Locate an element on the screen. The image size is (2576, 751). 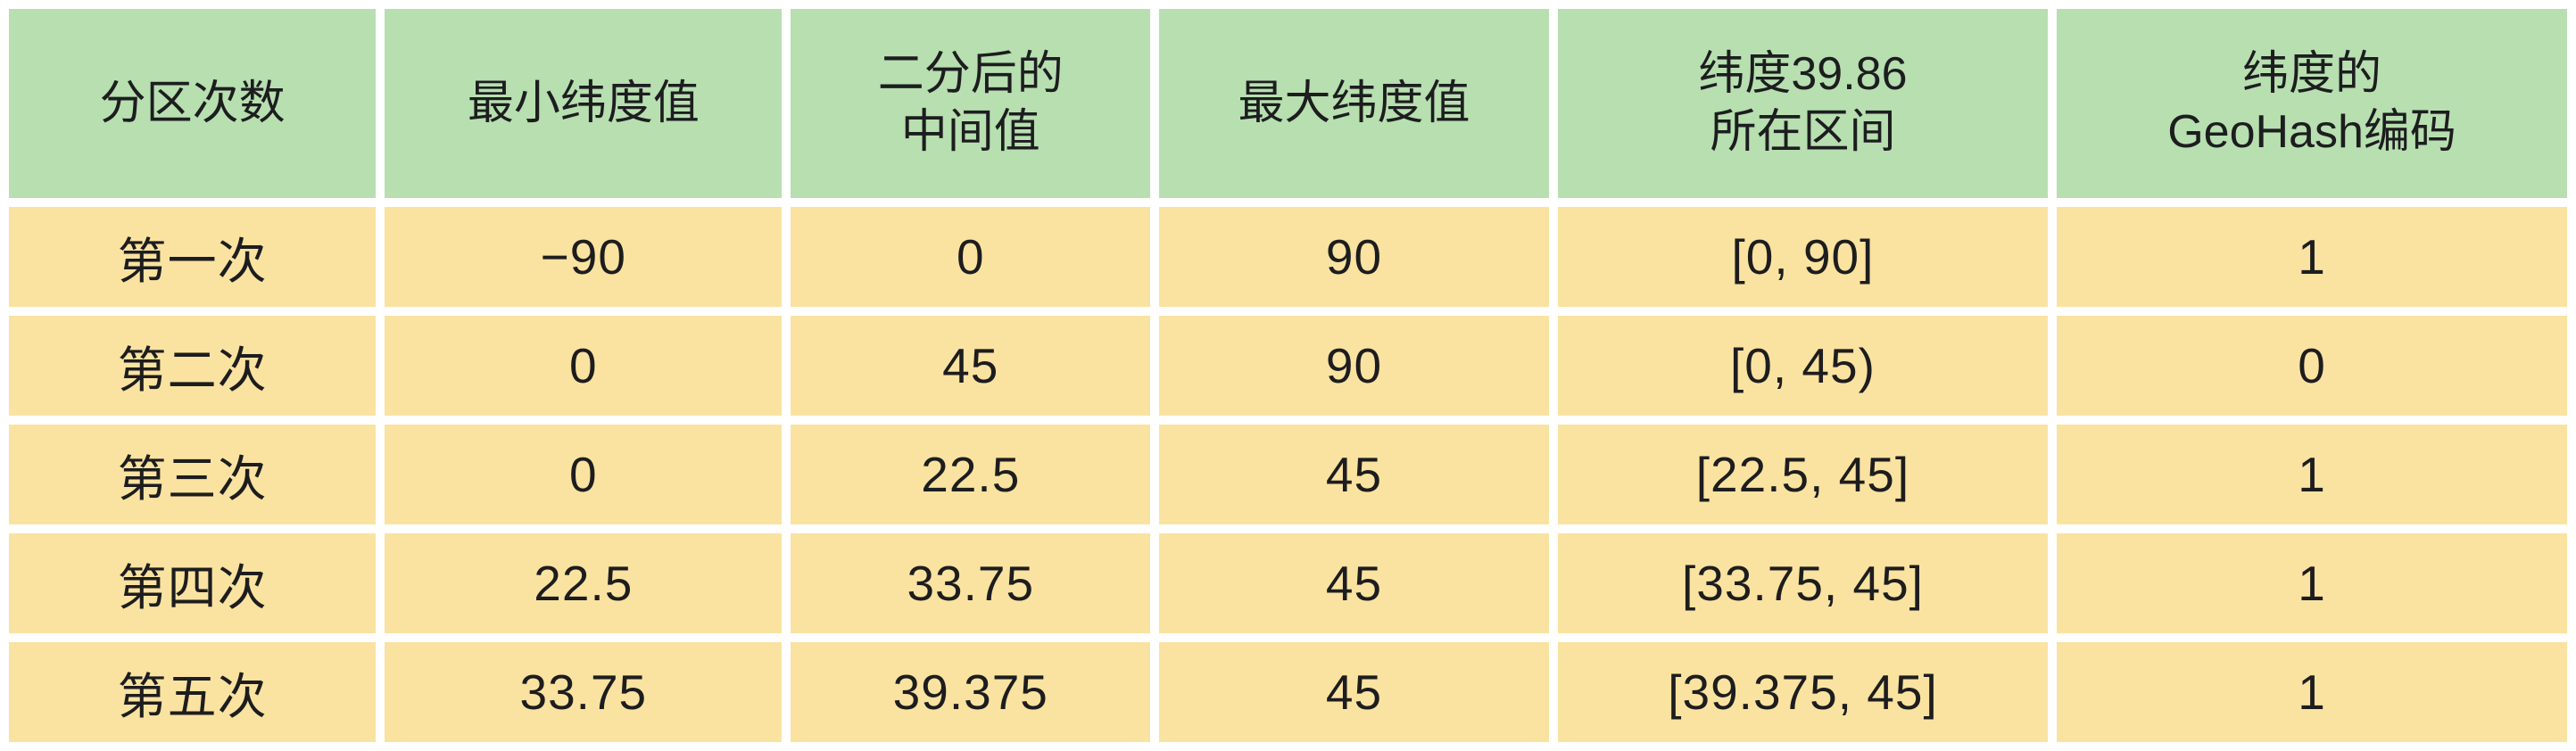
header-partition-count: 分区次数 is located at coordinates (193, 103).